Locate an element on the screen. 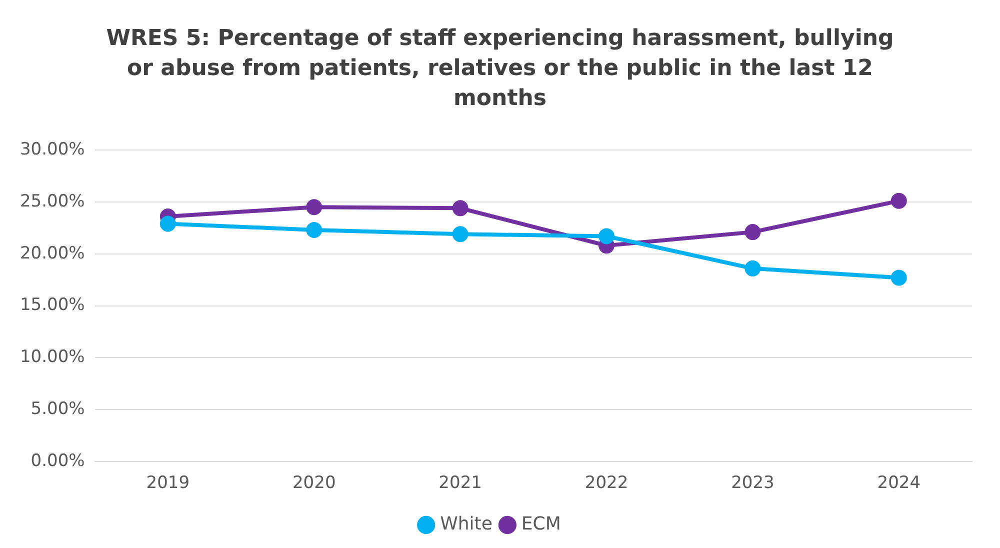 The width and height of the screenshot is (1000, 548). x-tick-label: 2021 is located at coordinates (460, 483).